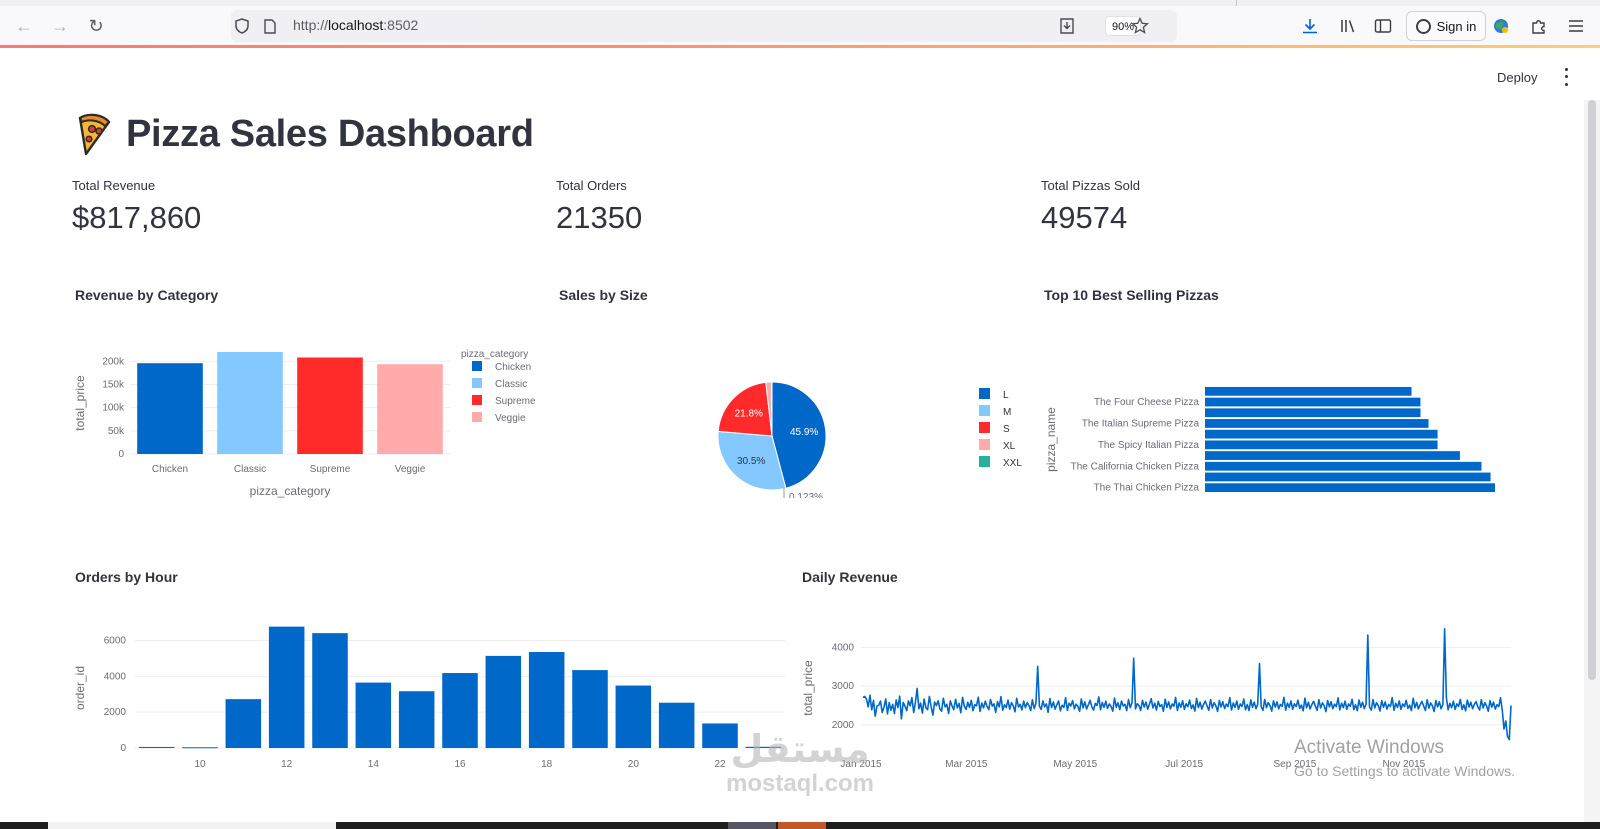 The height and width of the screenshot is (829, 1600). What do you see at coordinates (802, 825) in the screenshot?
I see `taskbar-app-active` at bounding box center [802, 825].